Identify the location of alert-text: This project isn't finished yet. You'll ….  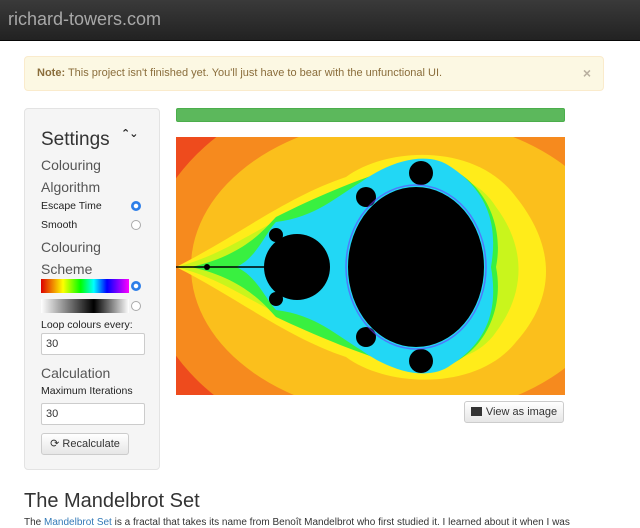
(253, 73).